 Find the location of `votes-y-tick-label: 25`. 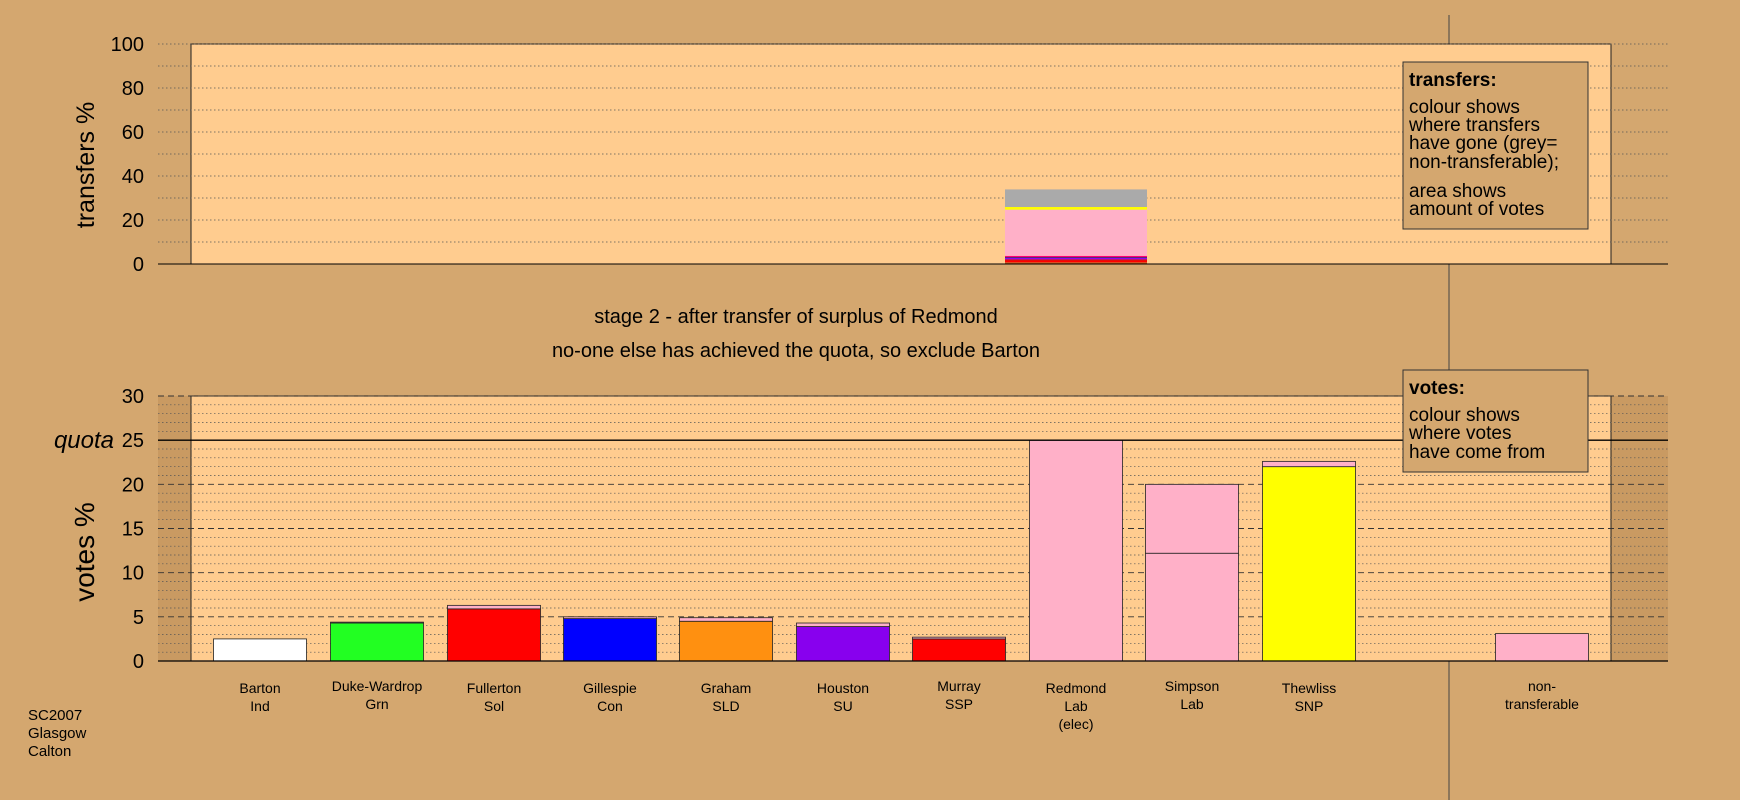

votes-y-tick-label: 25 is located at coordinates (133, 441).